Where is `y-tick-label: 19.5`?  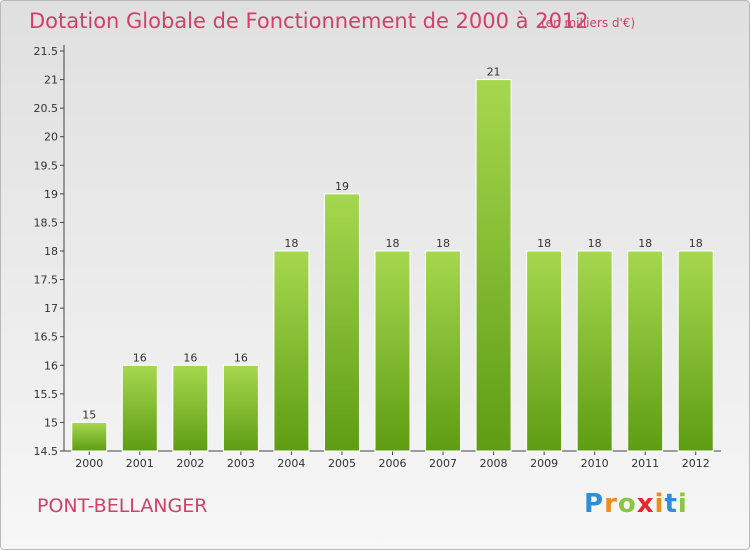 y-tick-label: 19.5 is located at coordinates (46, 165).